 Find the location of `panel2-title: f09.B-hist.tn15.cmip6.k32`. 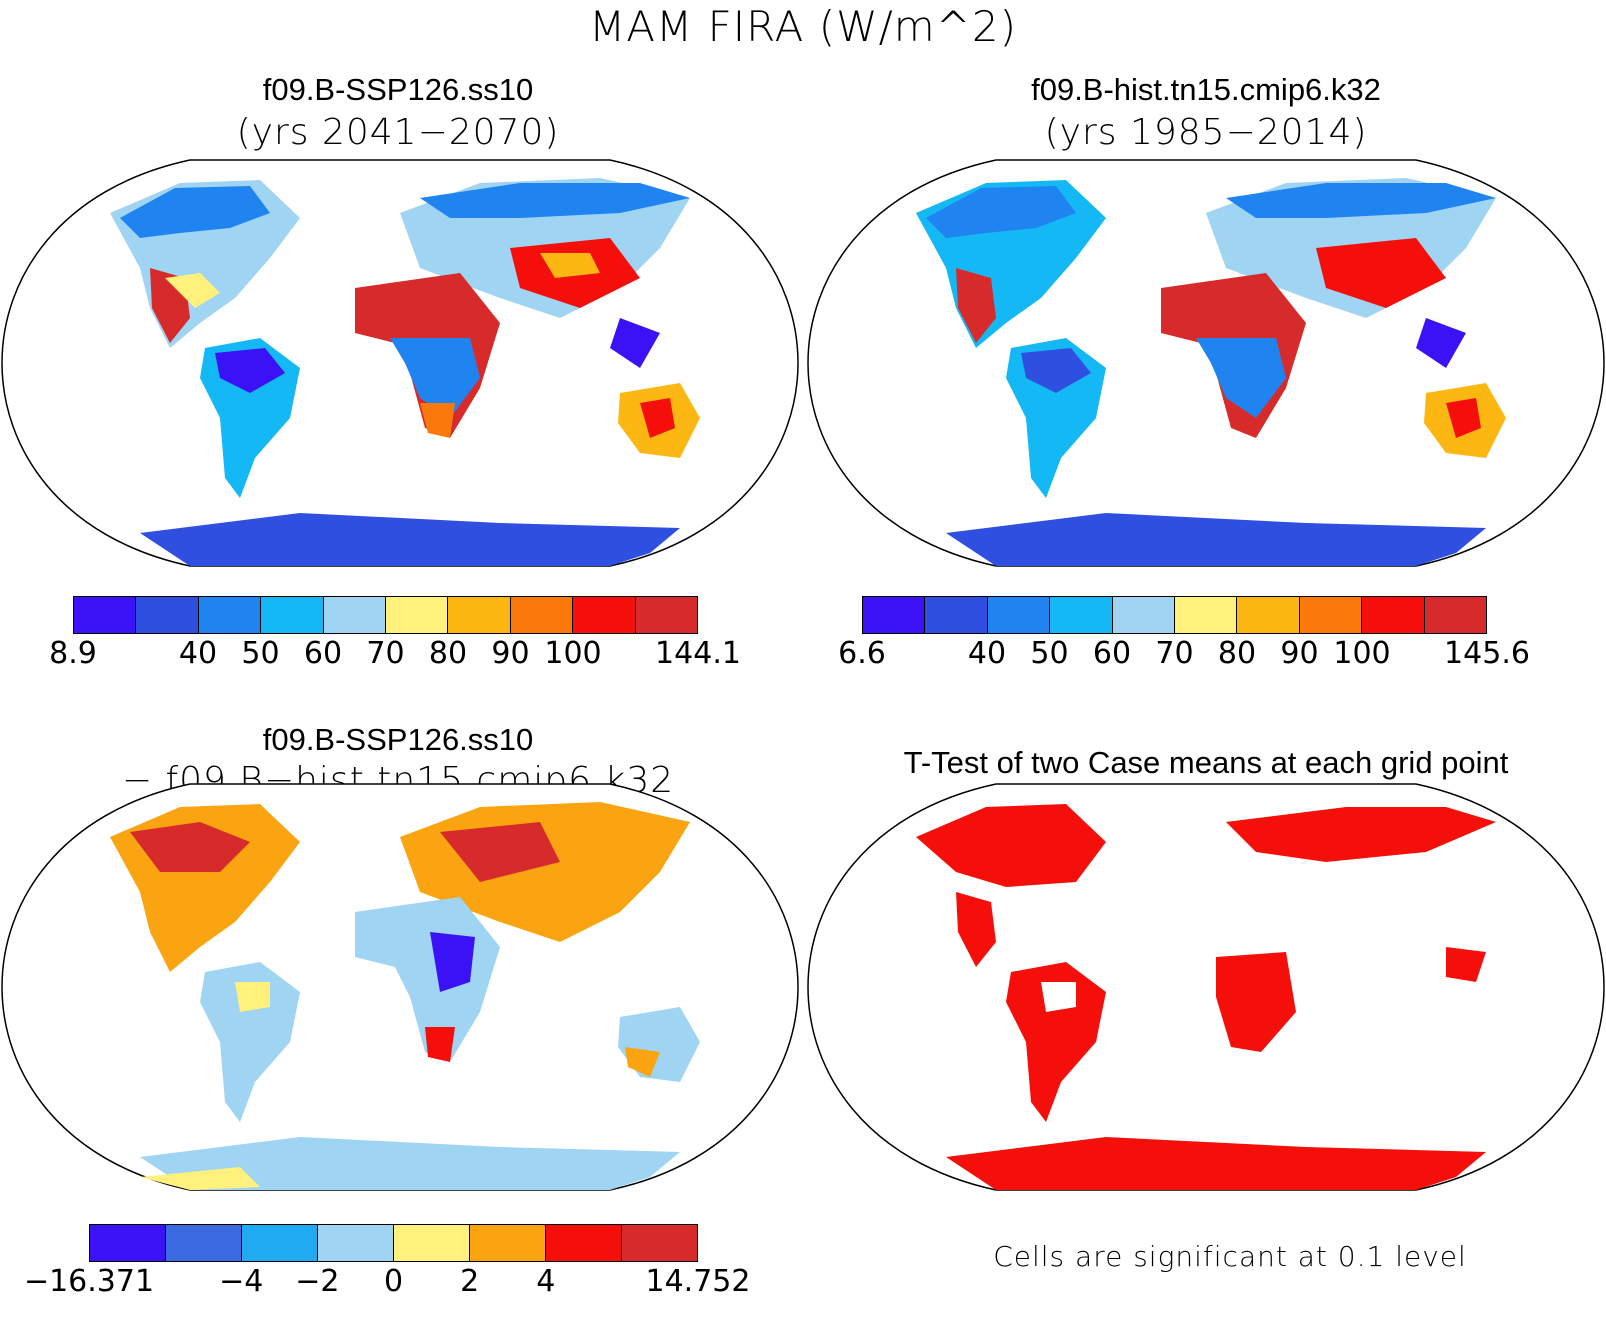

panel2-title: f09.B-hist.tn15.cmip6.k32 is located at coordinates (1206, 89).